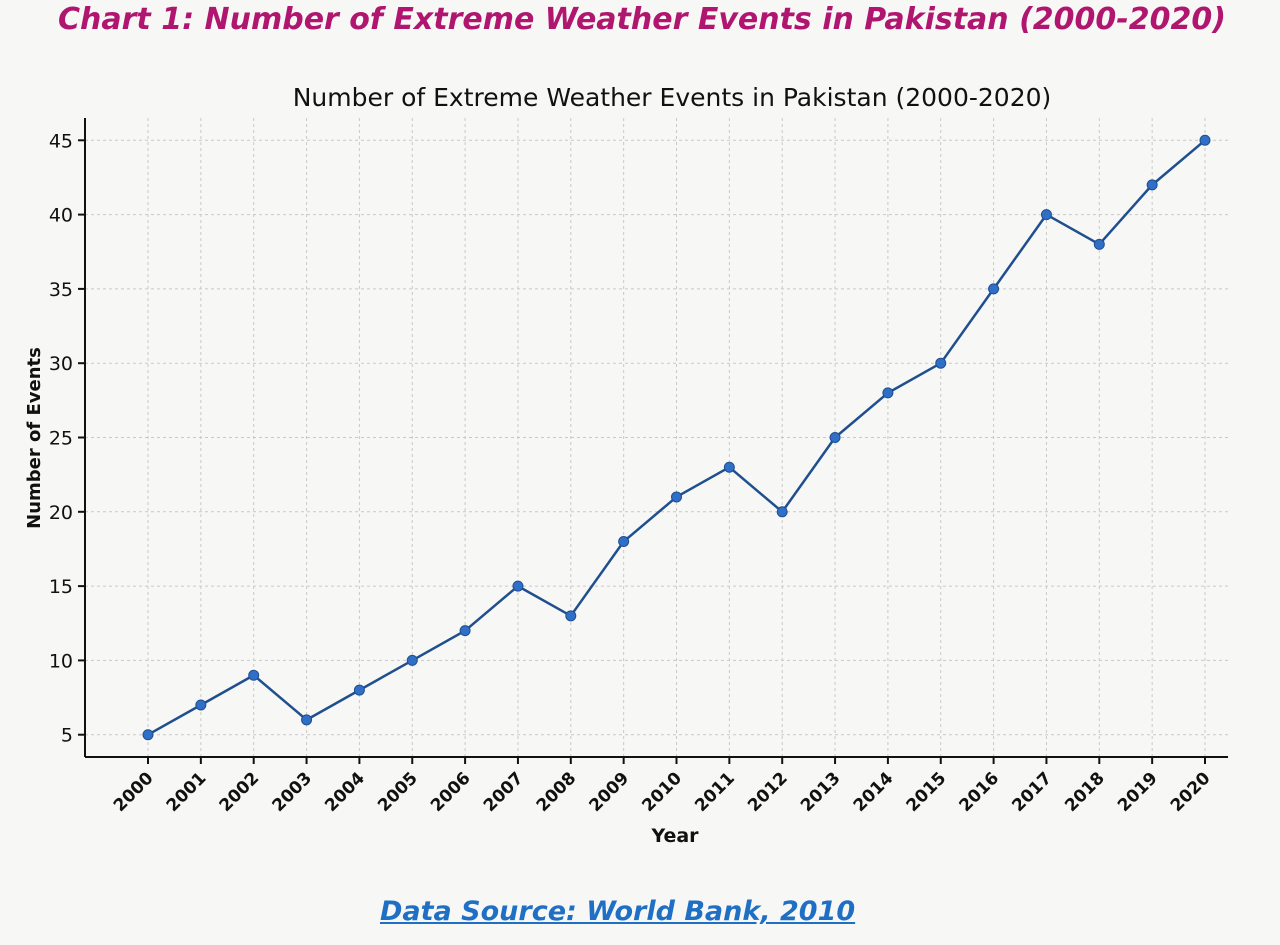 Image resolution: width=1280 pixels, height=945 pixels. I want to click on x-tick-label: 2005, so click(398, 792).